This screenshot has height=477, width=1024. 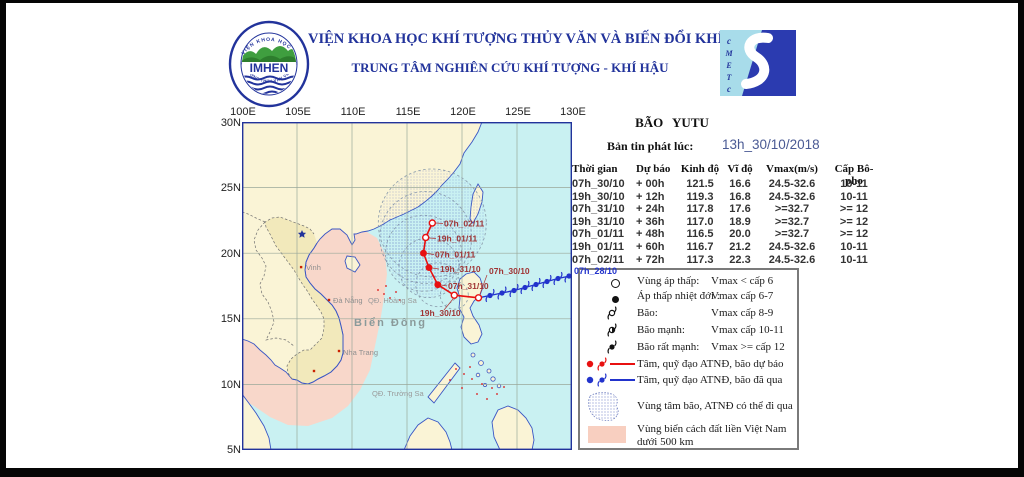 I want to click on col-header: Cấp Bô-pho, so click(x=854, y=175).